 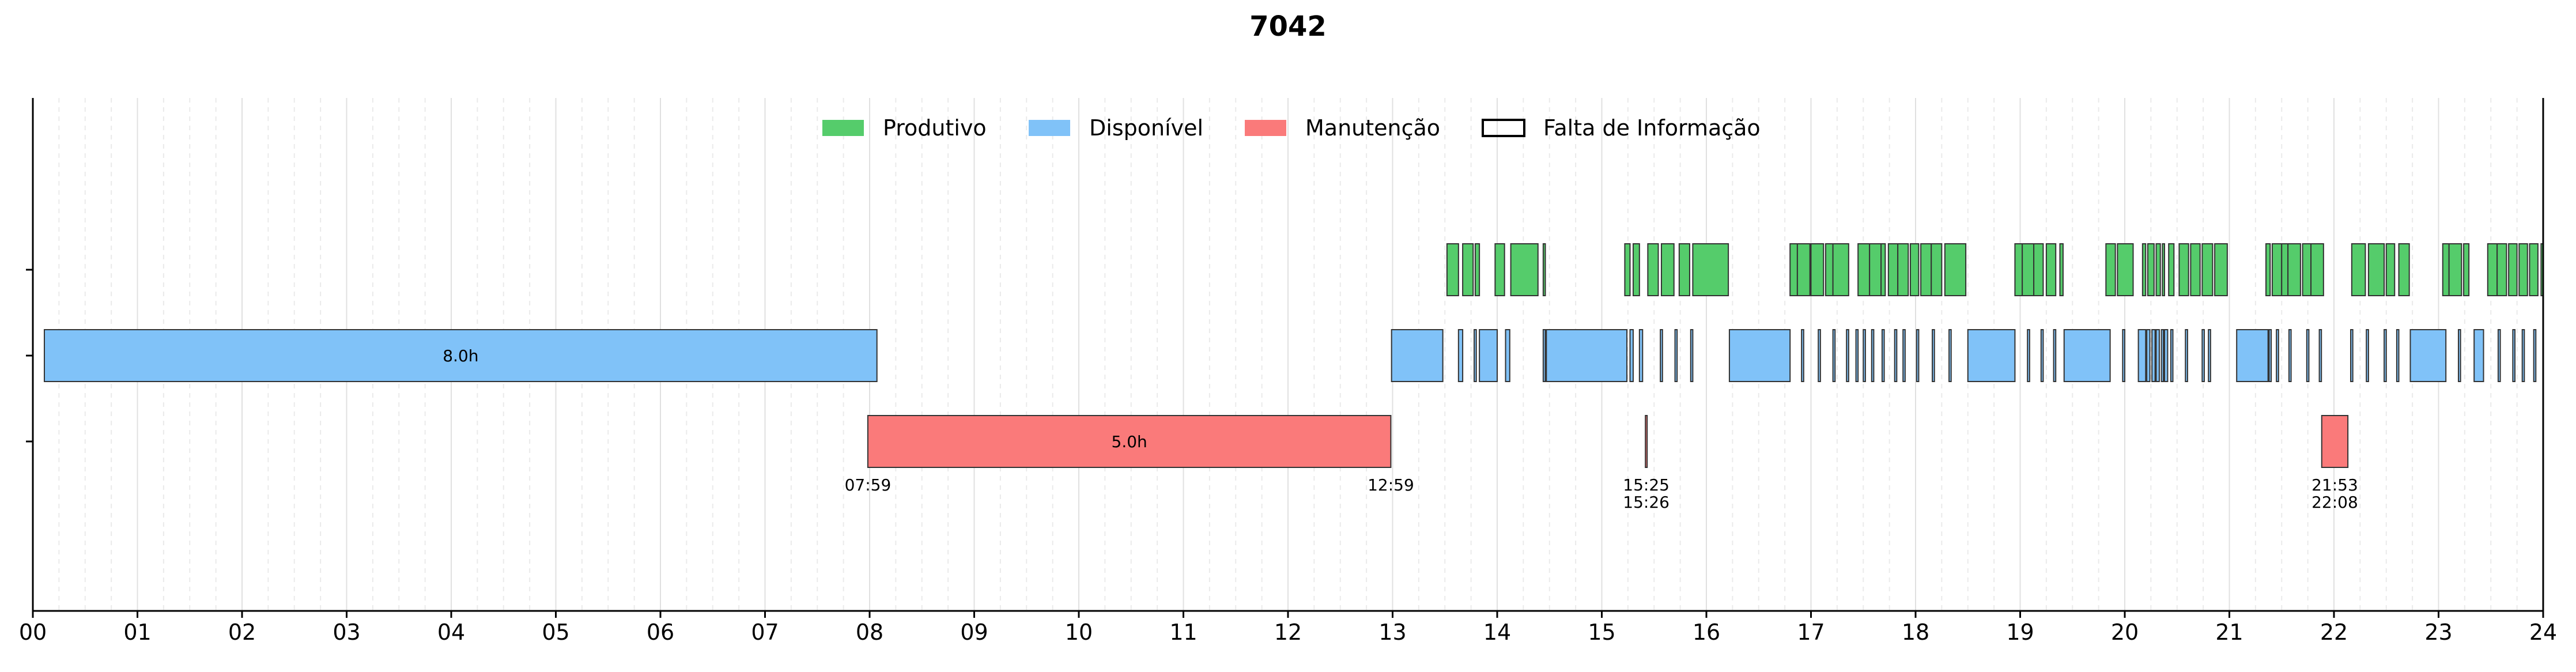 I want to click on interval-end-label: 15:26, so click(x=1646, y=503).